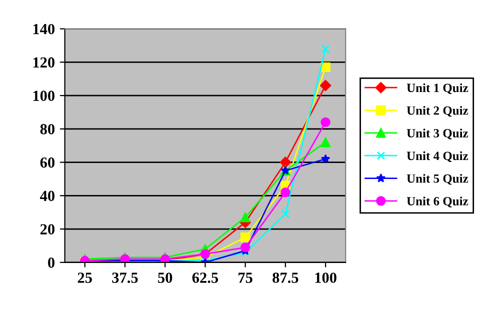 The width and height of the screenshot is (480, 320). Describe the element at coordinates (285, 277) in the screenshot. I see `x-tick-label: 87.5` at that location.